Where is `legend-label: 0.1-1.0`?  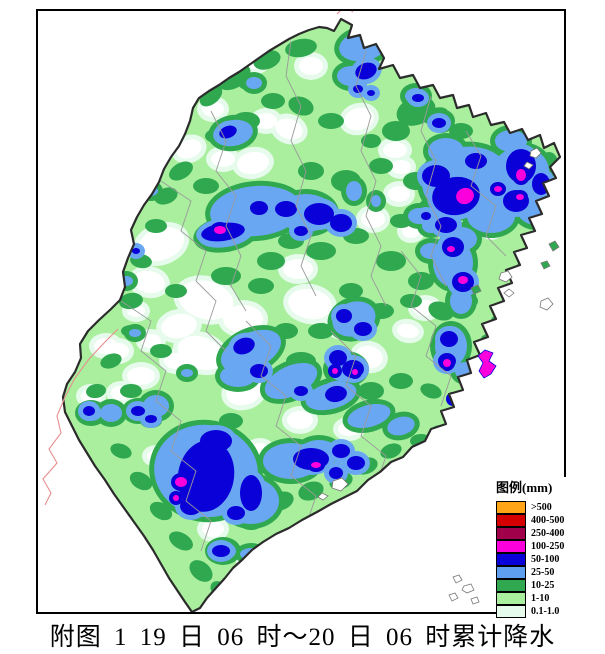
legend-label: 0.1-1.0 is located at coordinates (545, 611).